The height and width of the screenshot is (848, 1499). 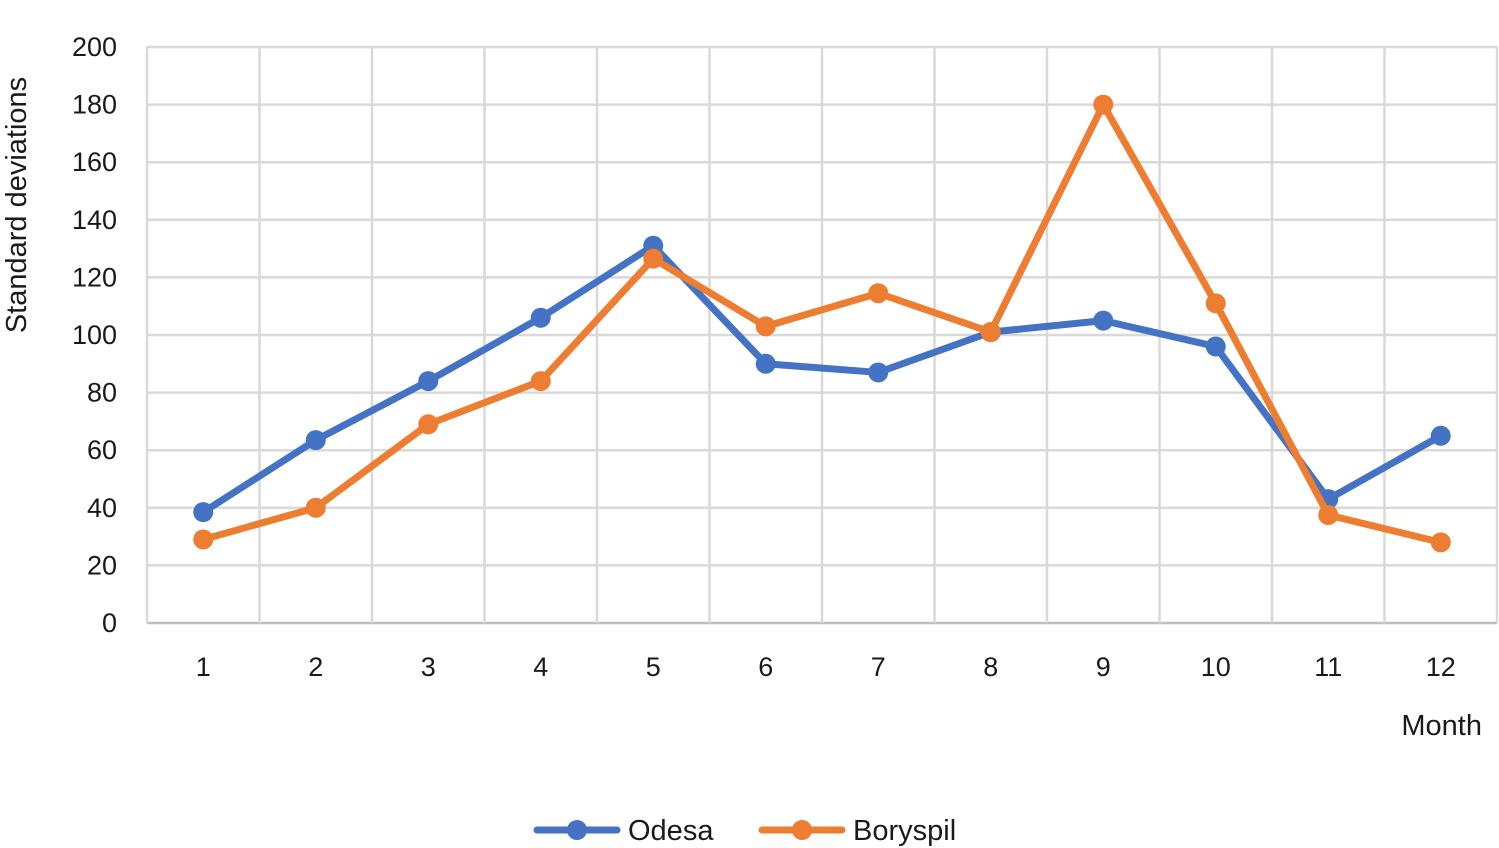 I want to click on legend-item-boryspil: Boryspil, so click(x=857, y=831).